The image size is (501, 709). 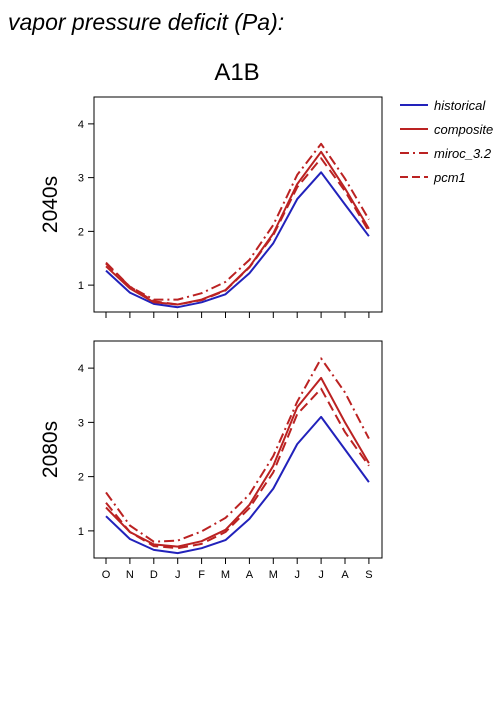 What do you see at coordinates (50, 449) in the screenshot?
I see `panel-label: 2080s` at bounding box center [50, 449].